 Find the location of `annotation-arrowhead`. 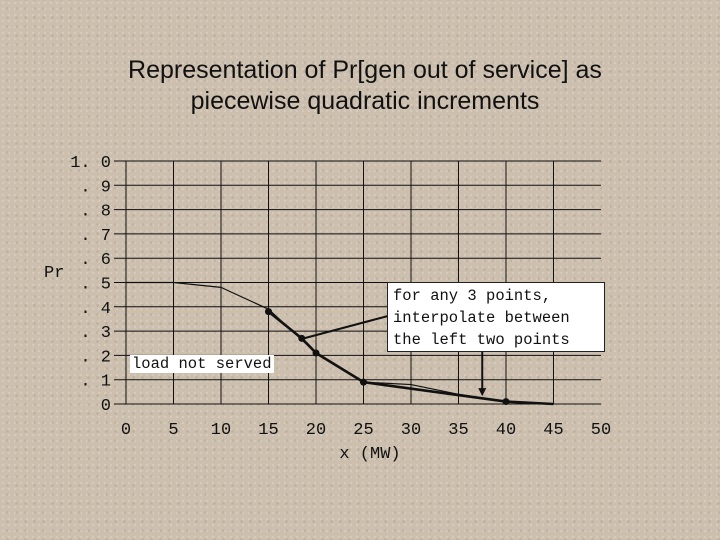

annotation-arrowhead is located at coordinates (482, 392).